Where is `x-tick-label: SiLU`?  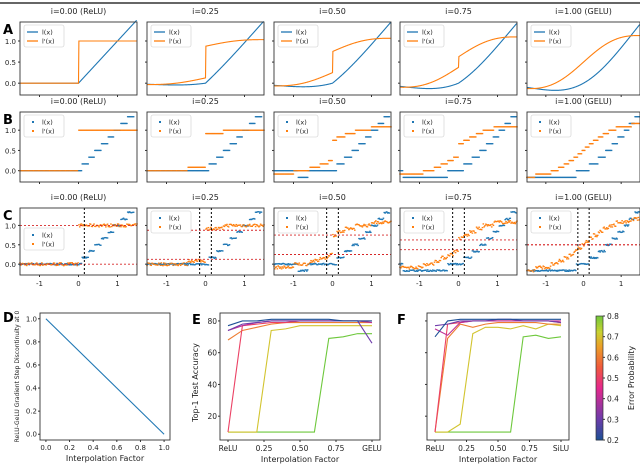
x-tick-label: SiLU is located at coordinates (561, 448).